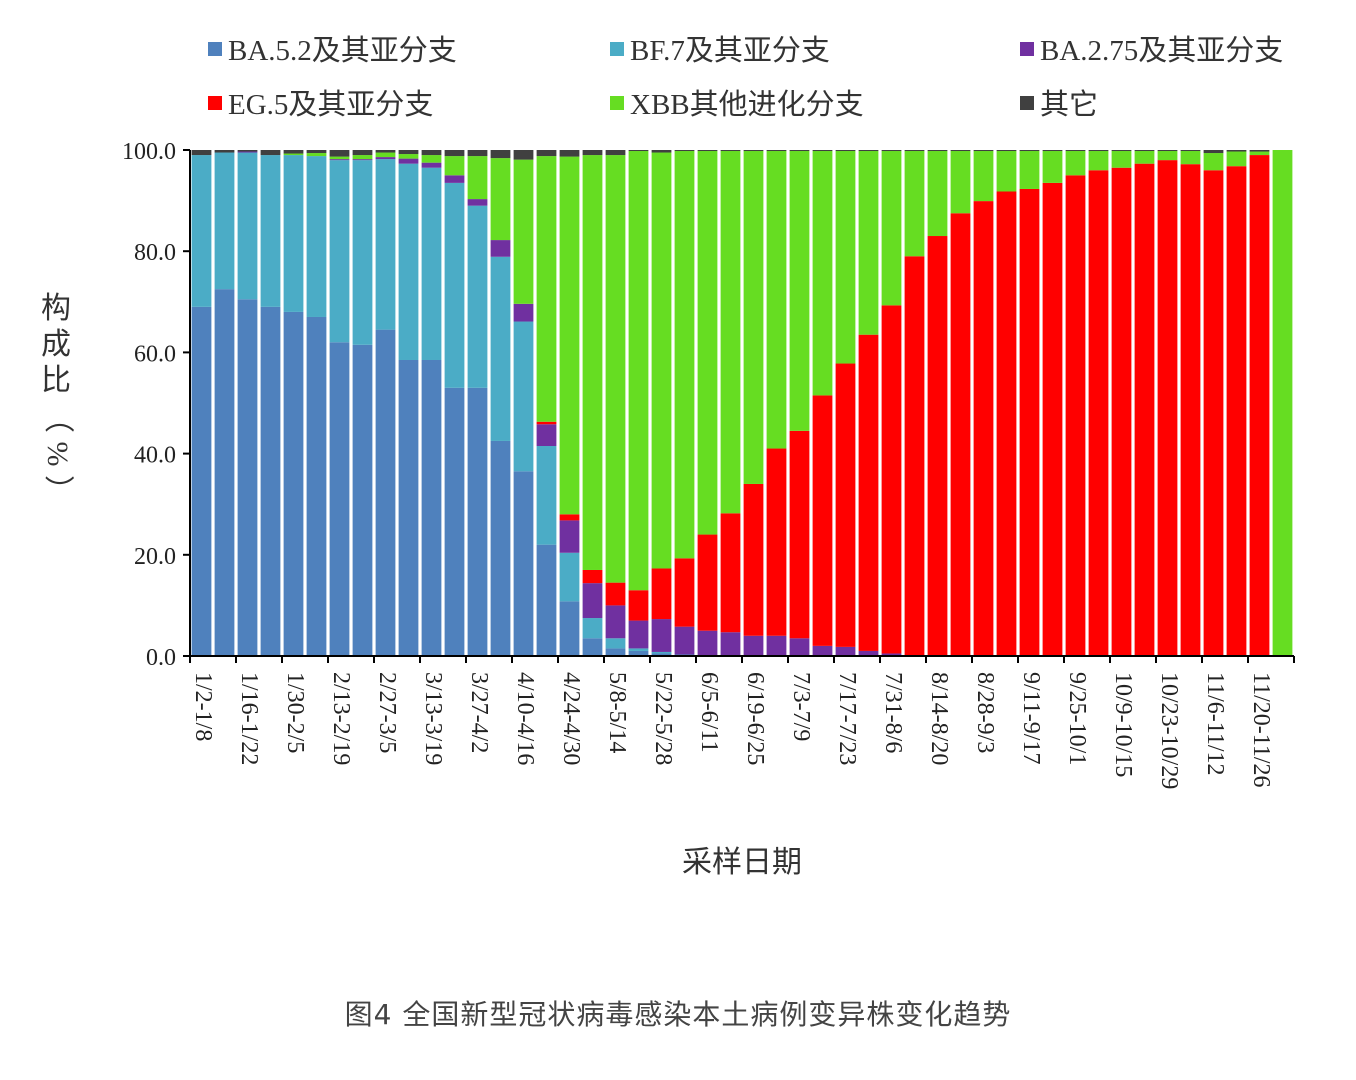 The height and width of the screenshot is (1080, 1356). I want to click on x-tick-label: 1/16-1/22, so click(249, 718).